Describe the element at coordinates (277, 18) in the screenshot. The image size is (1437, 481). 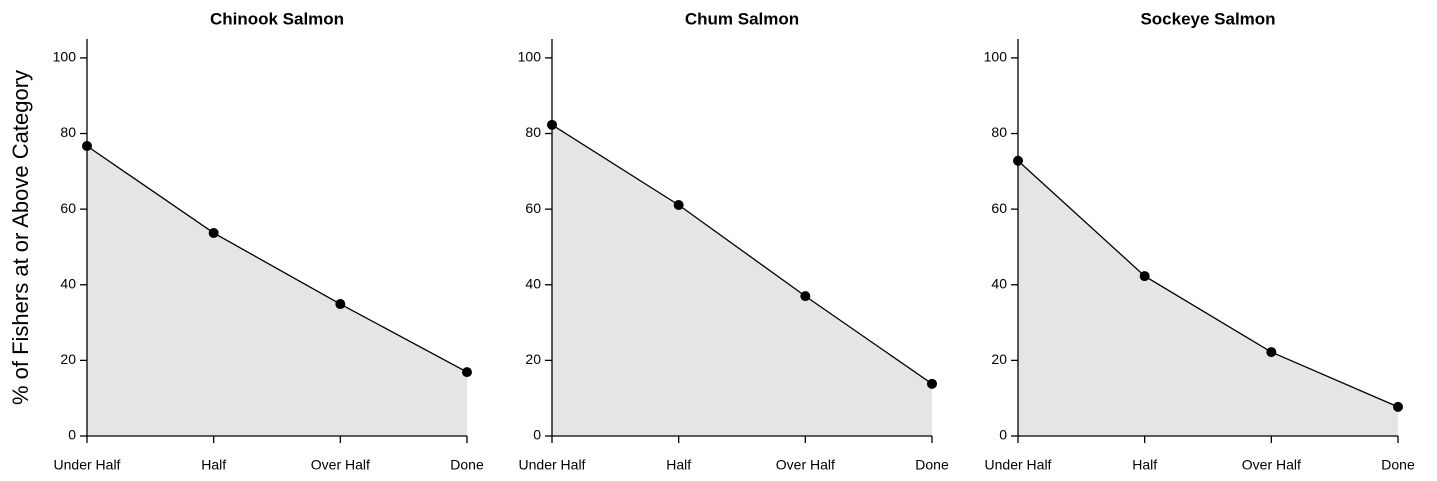
I see `chart-title: Chinook Salmon` at that location.